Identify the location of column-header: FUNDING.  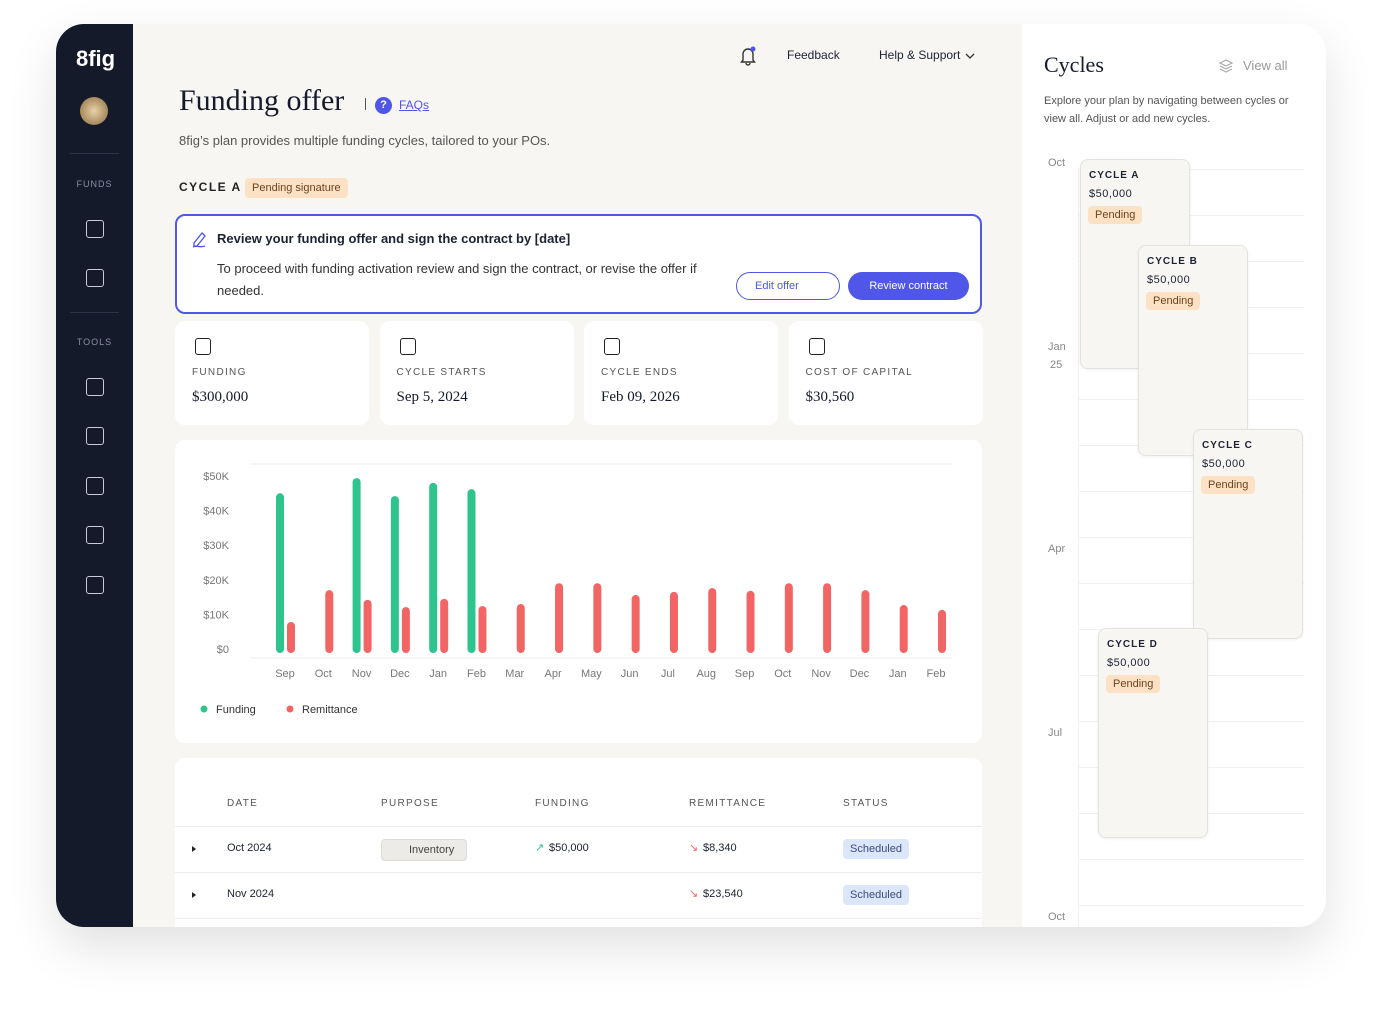
(562, 803).